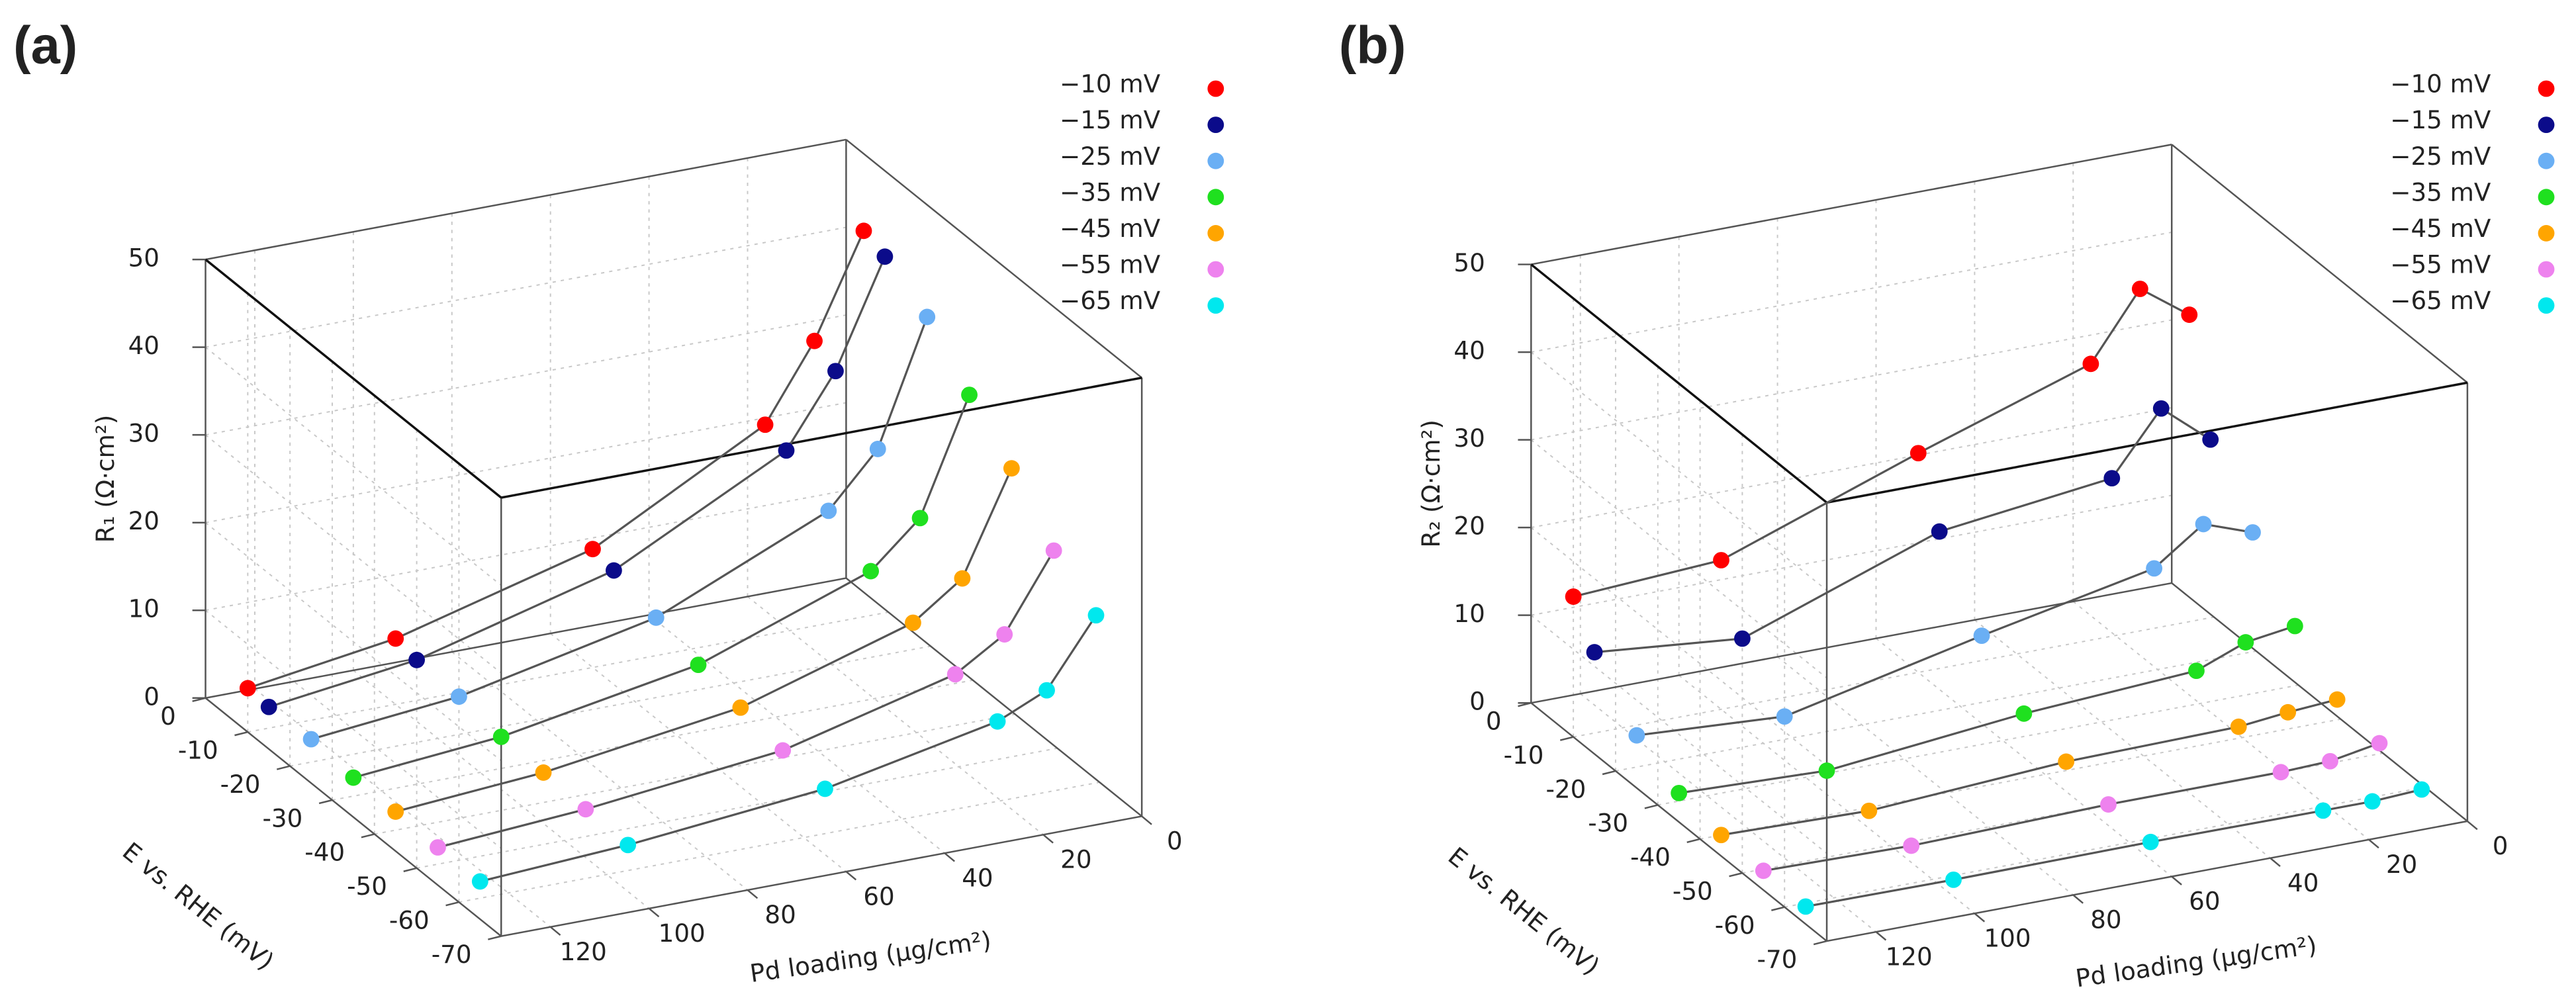 The image size is (2576, 992). I want to click on z-tick-label: 40, so click(144, 345).